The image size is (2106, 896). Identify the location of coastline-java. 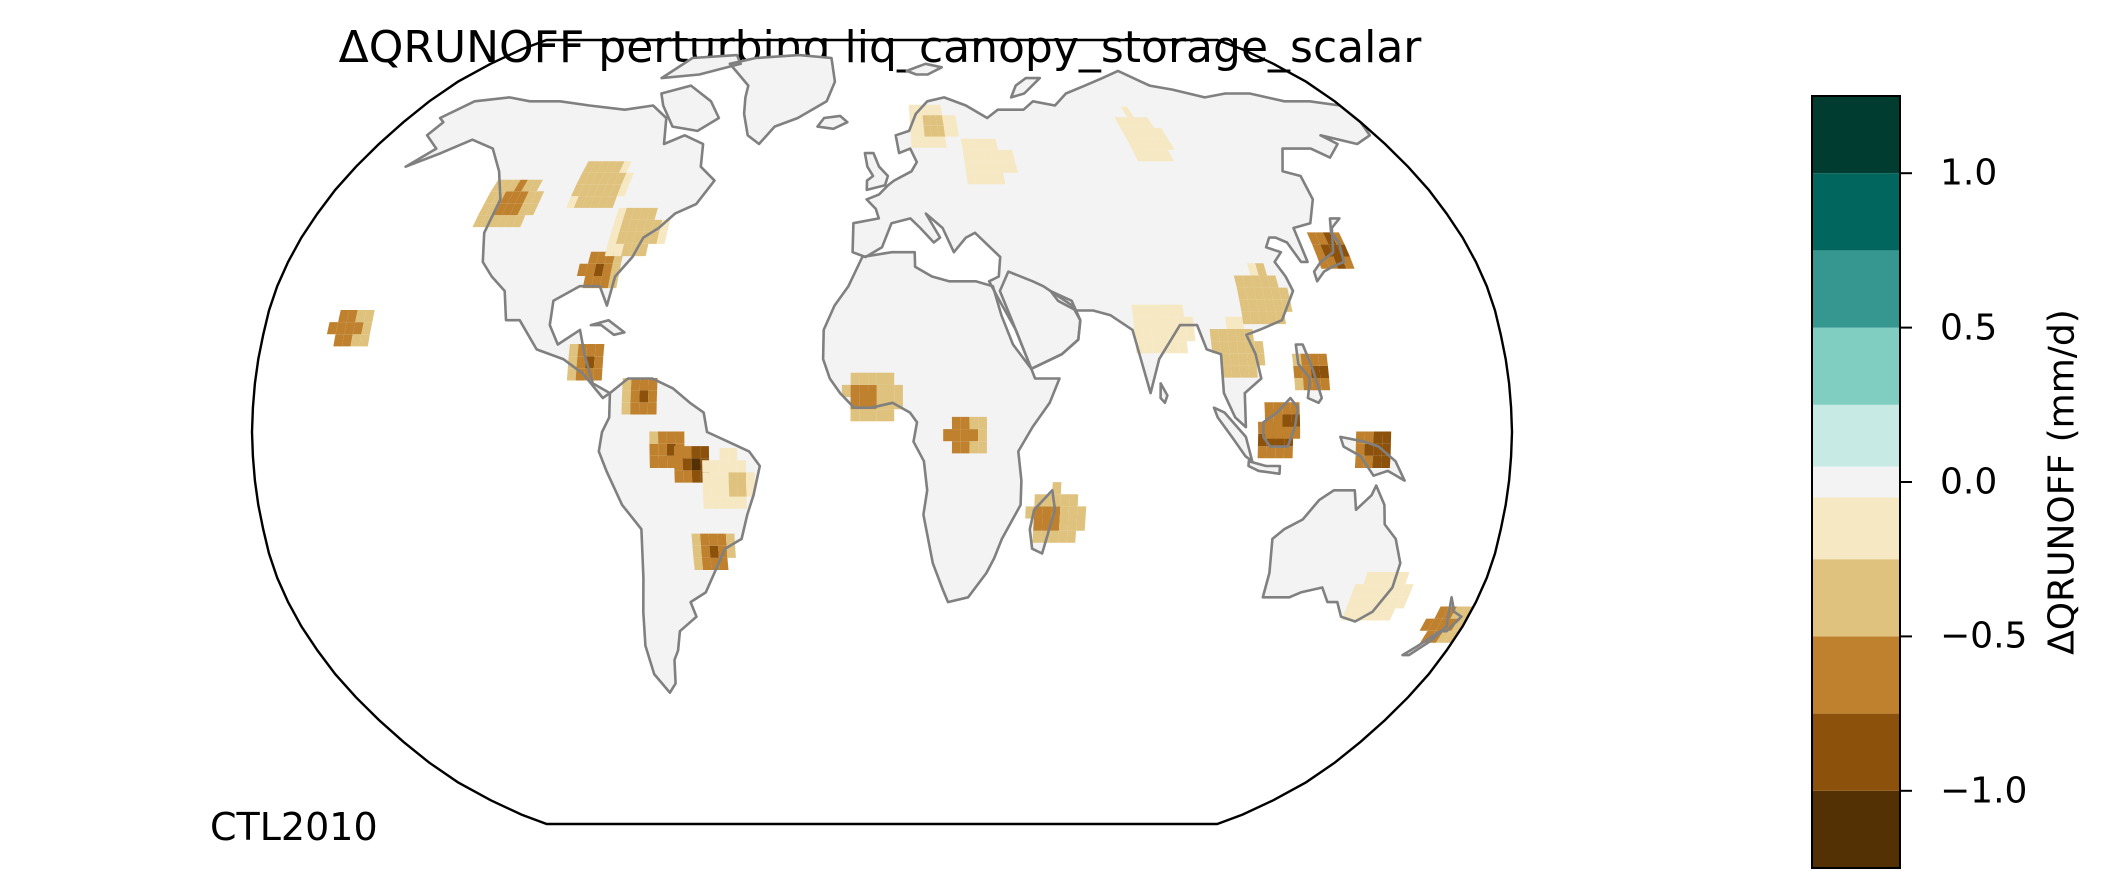
(1264, 467).